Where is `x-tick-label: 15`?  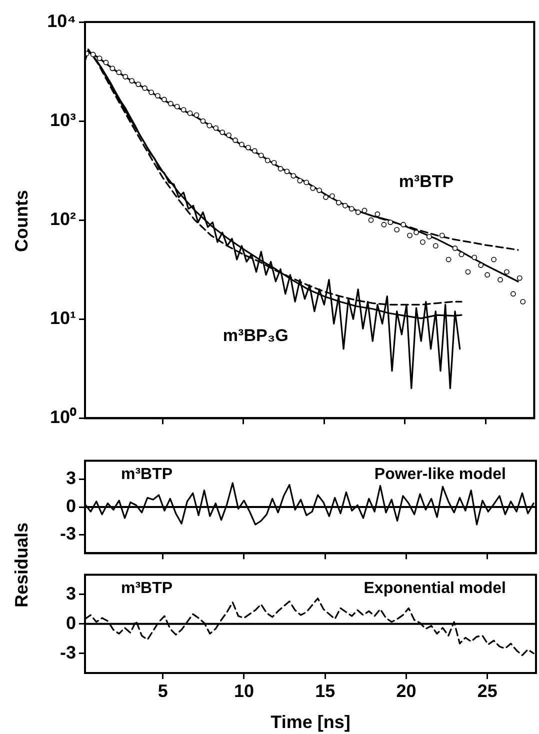 x-tick-label: 15 is located at coordinates (325, 690).